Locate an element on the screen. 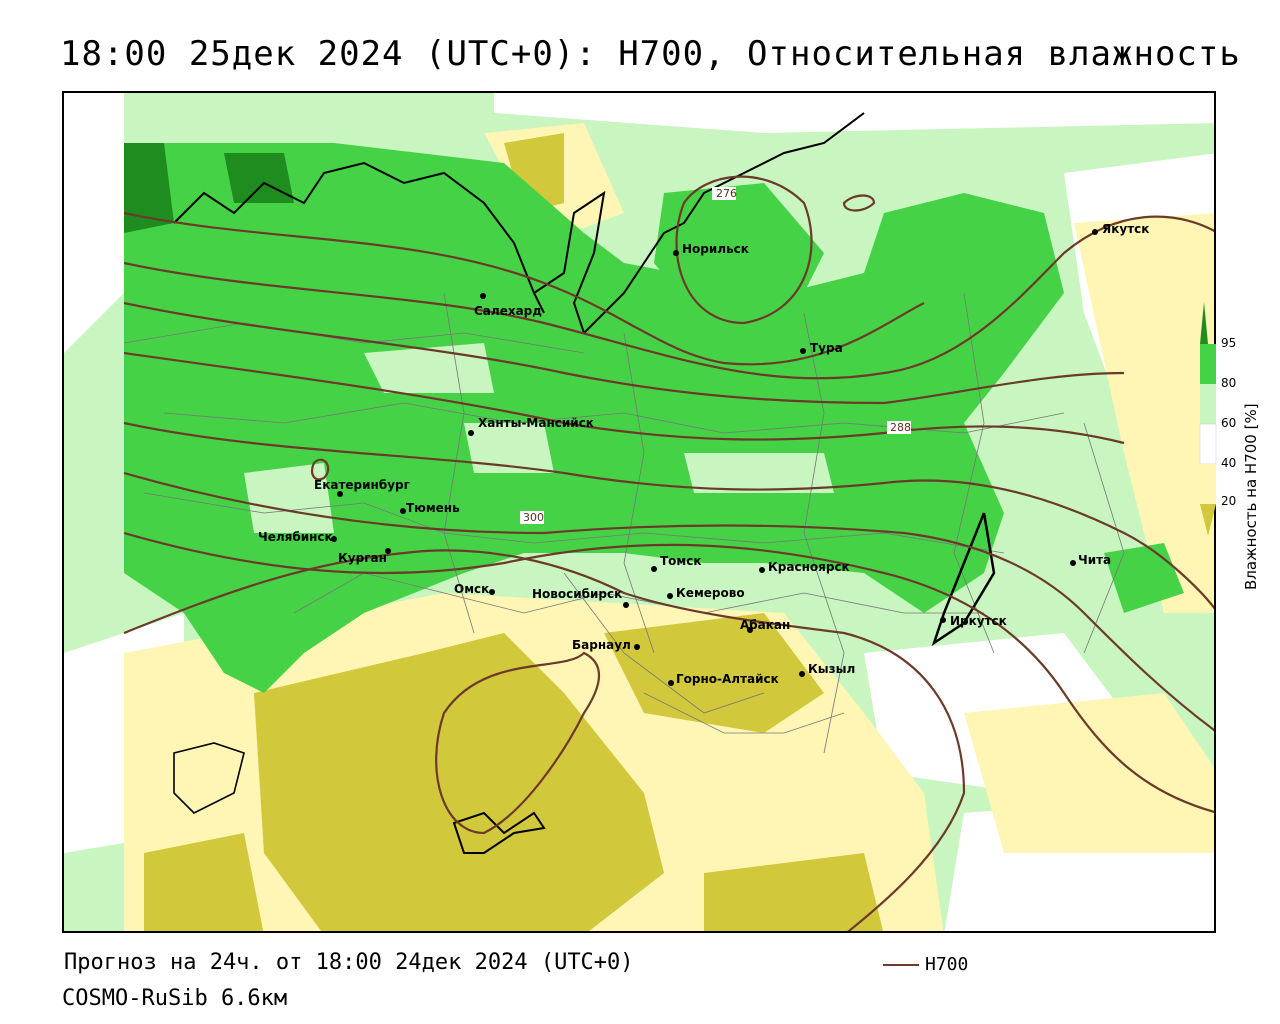 The width and height of the screenshot is (1280, 1024). legend-line-label: H700 is located at coordinates (947, 964).